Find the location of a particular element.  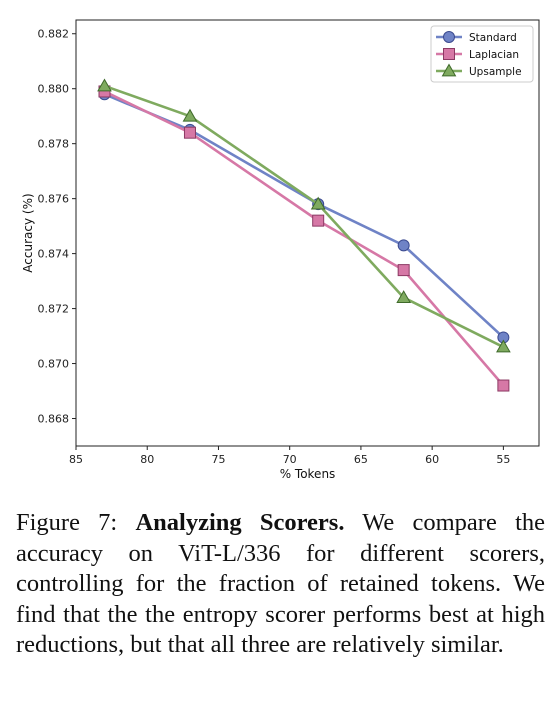

legend: Standard Laplacian Upsample is located at coordinates (482, 54).